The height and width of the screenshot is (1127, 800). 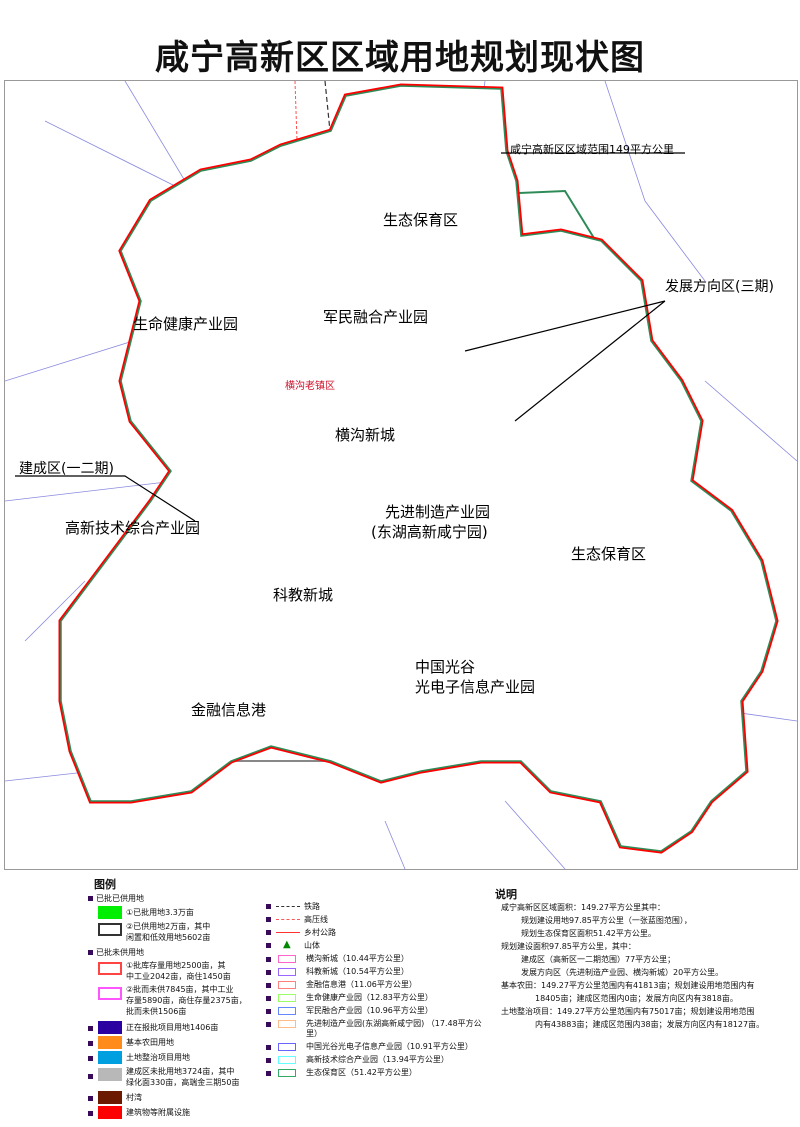 I want to click on legend-label: 建成区未批用地3724亩，其中, so click(x=180, y=1071).